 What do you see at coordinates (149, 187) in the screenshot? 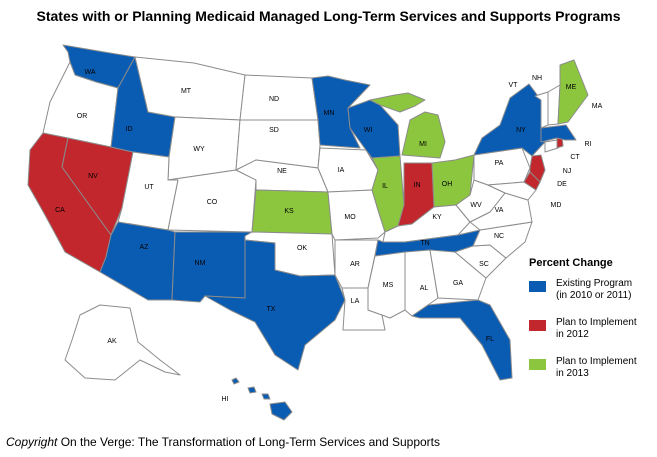
I see `label-UT: UT` at bounding box center [149, 187].